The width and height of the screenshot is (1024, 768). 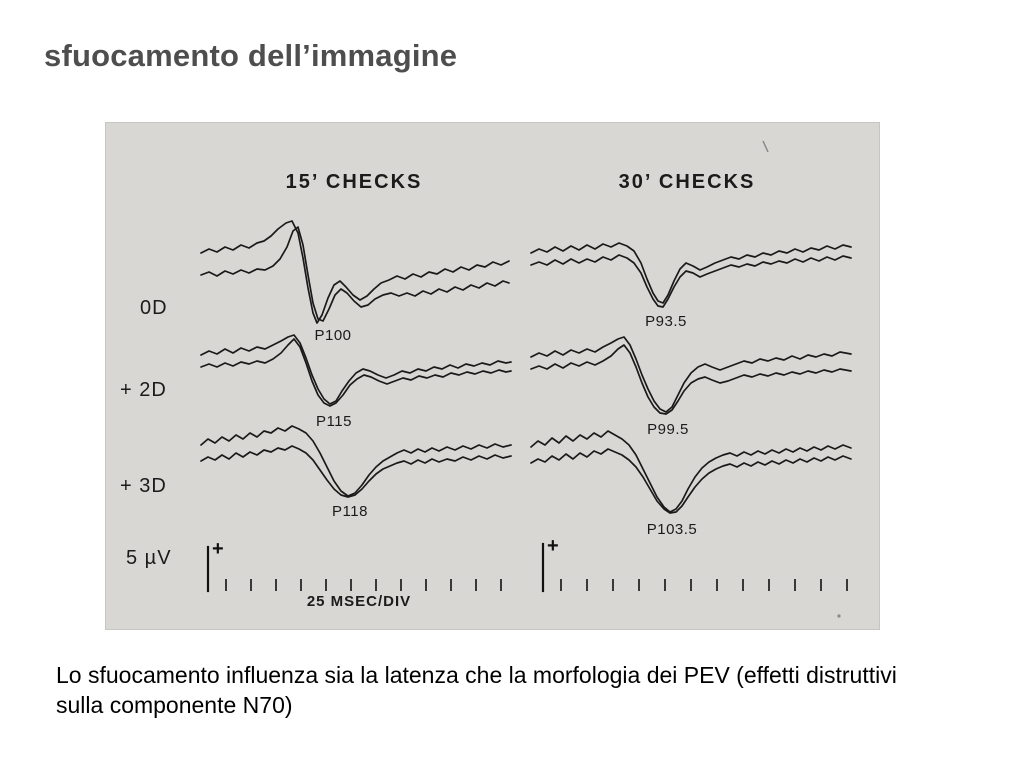 I want to click on trace-30min-3d-a, so click(x=691, y=471).